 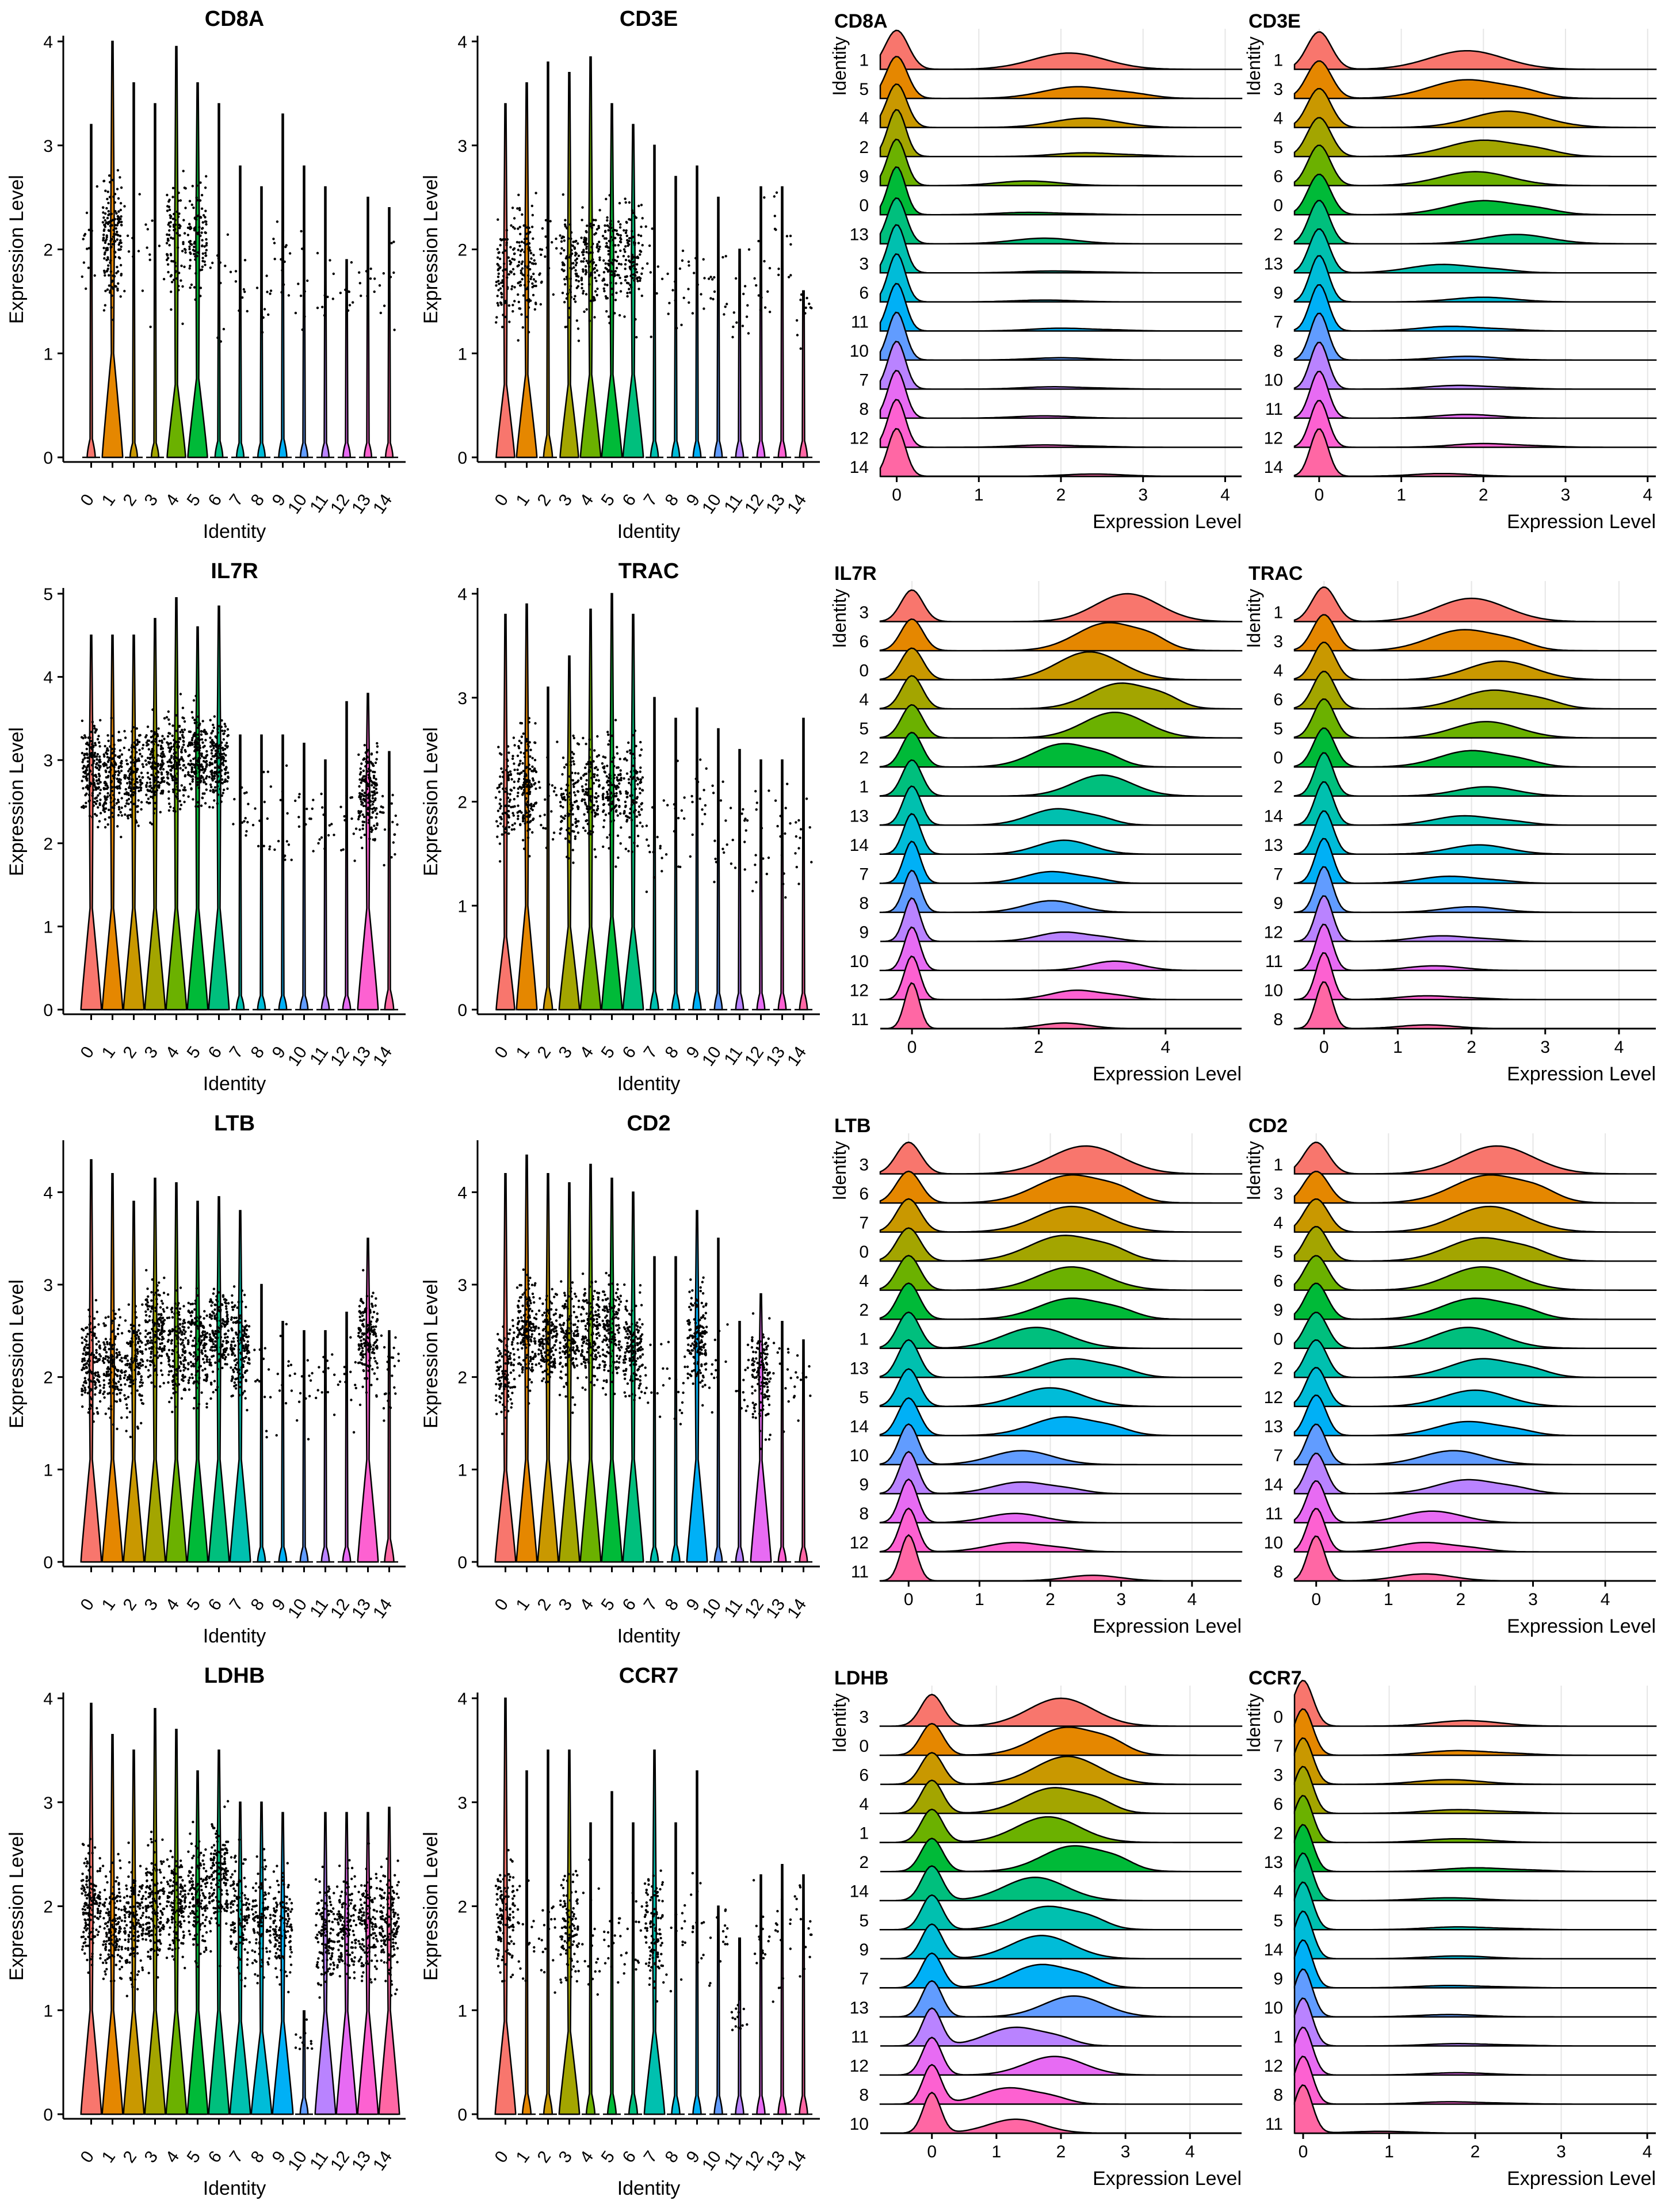 What do you see at coordinates (382, 504) in the screenshot?
I see `x-tick-label: 14` at bounding box center [382, 504].